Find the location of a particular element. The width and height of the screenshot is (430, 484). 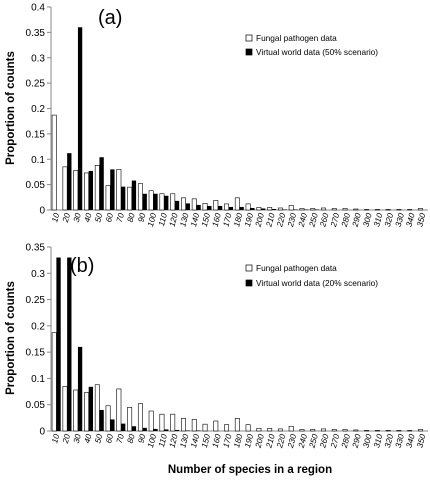

x-tick-label: 250 is located at coordinates (313, 441).